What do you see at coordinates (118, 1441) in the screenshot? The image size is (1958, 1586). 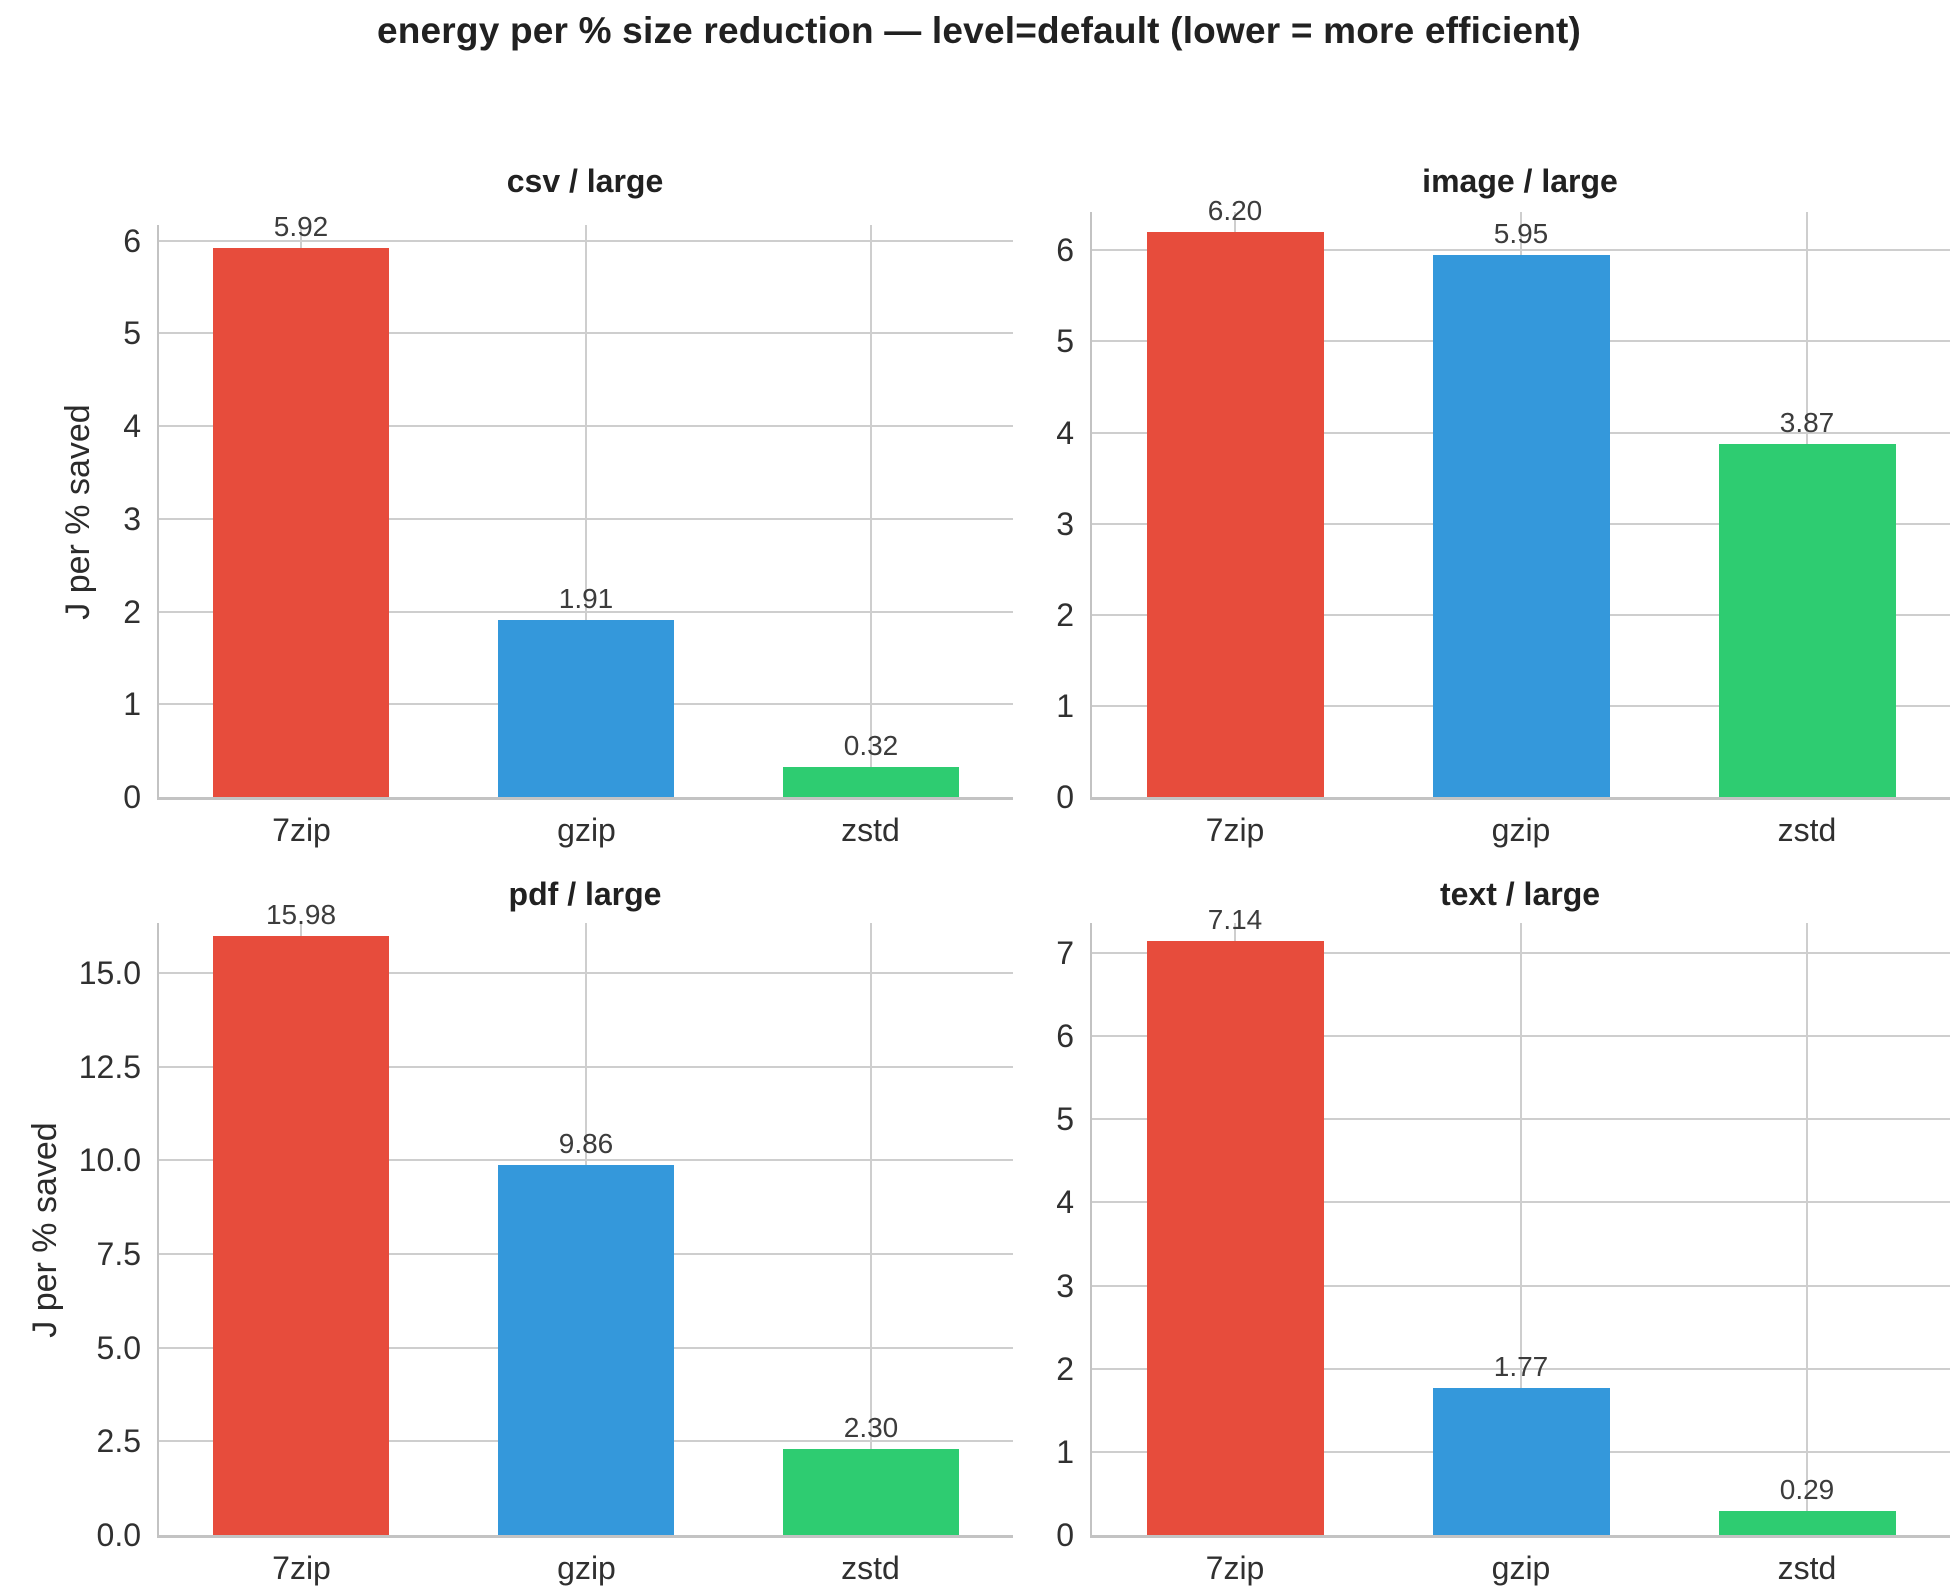 I see `y-tick-label: 2.5` at bounding box center [118, 1441].